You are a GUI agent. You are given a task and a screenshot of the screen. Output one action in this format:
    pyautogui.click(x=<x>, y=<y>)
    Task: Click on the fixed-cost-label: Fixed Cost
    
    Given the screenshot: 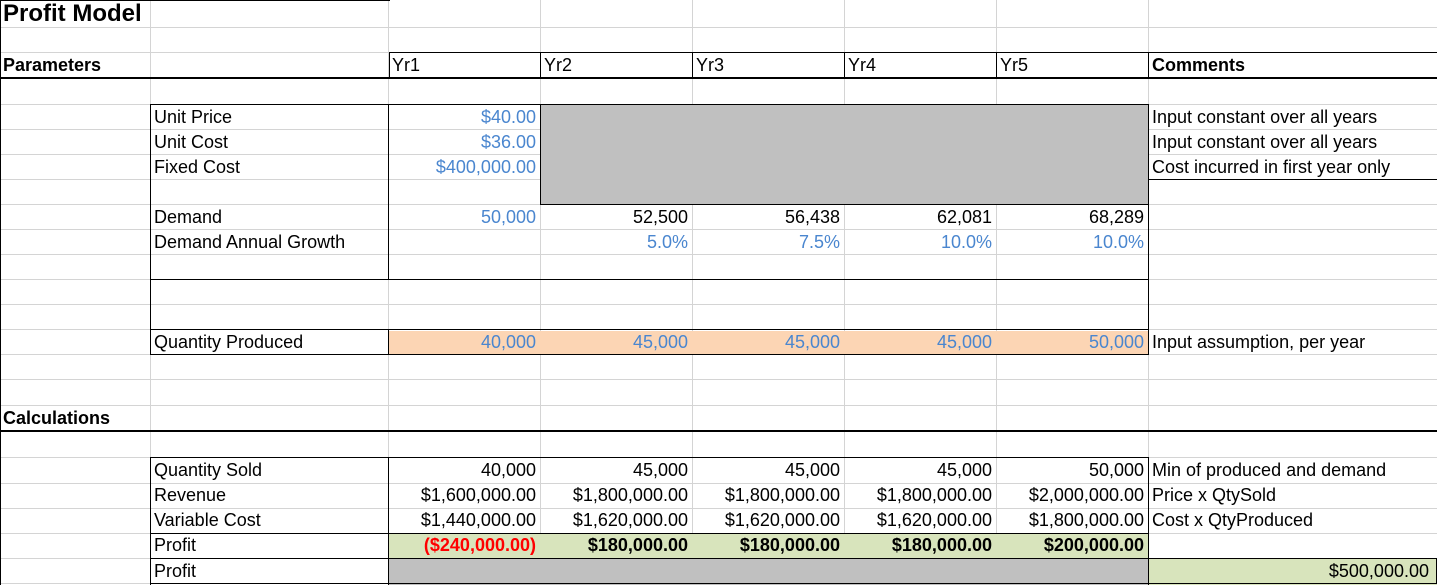 What is the action you would take?
    pyautogui.click(x=197, y=167)
    